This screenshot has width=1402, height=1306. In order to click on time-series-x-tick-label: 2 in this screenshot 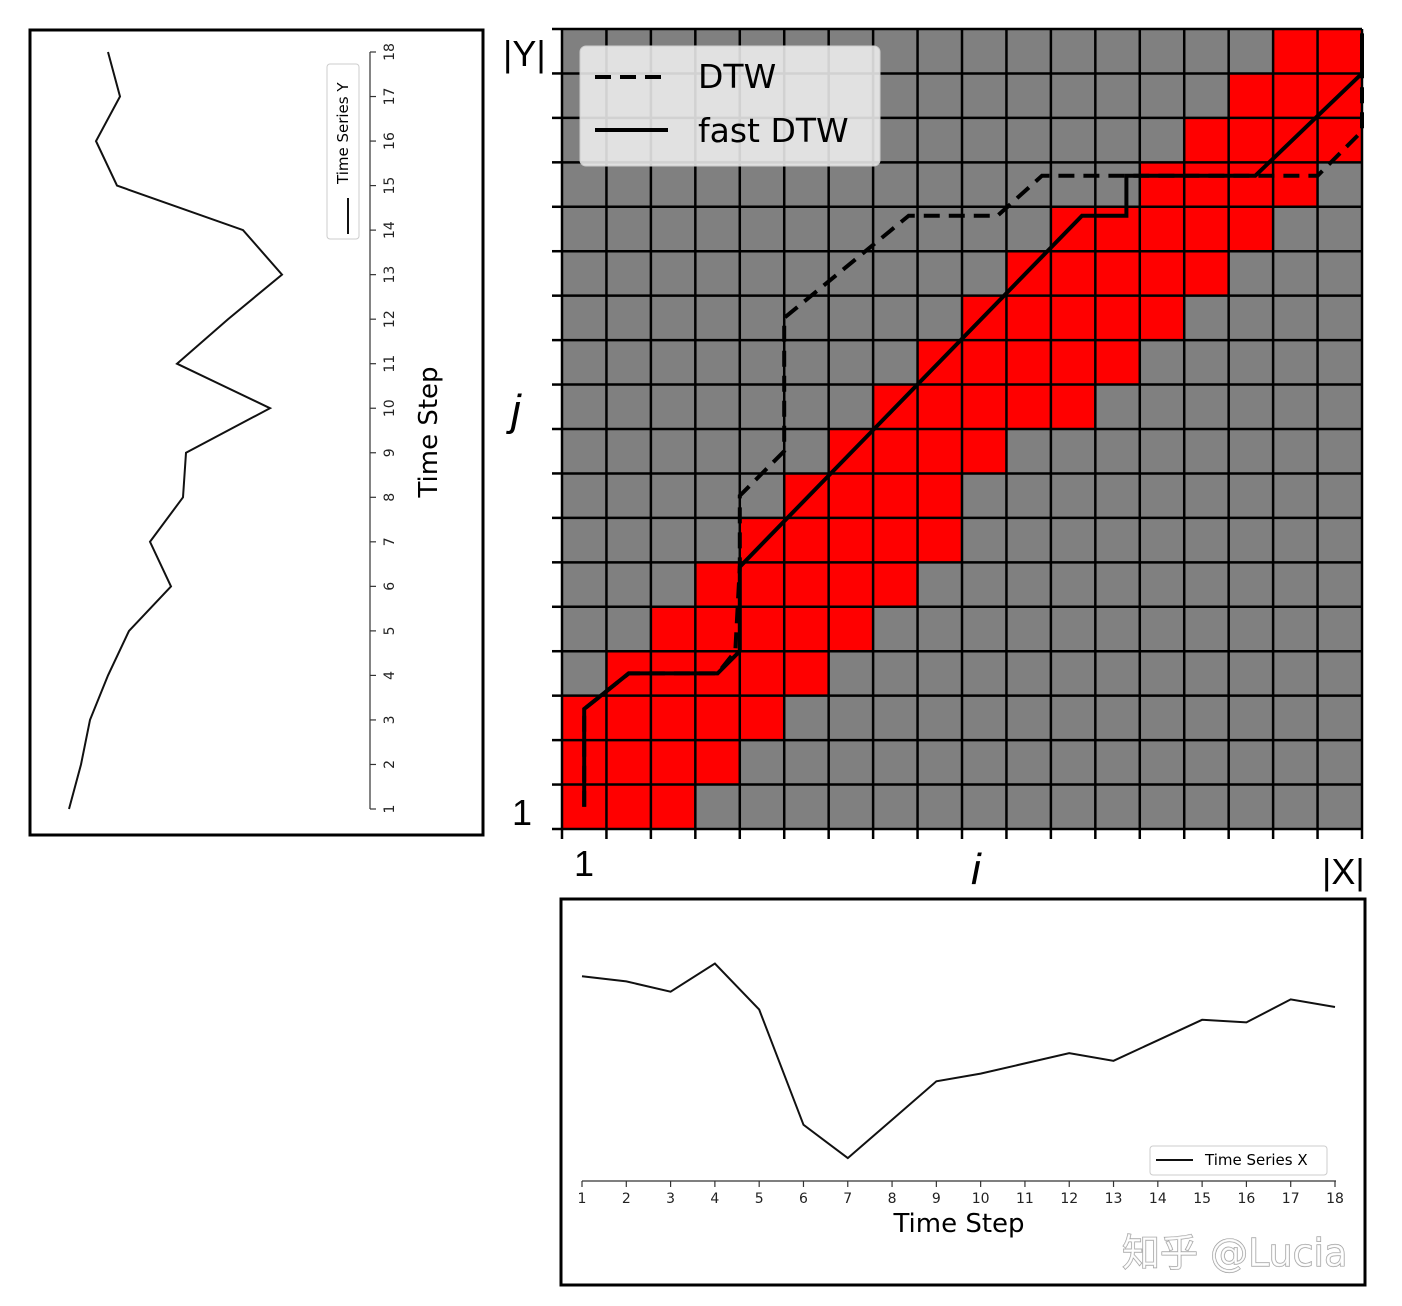, I will do `click(626, 1199)`.